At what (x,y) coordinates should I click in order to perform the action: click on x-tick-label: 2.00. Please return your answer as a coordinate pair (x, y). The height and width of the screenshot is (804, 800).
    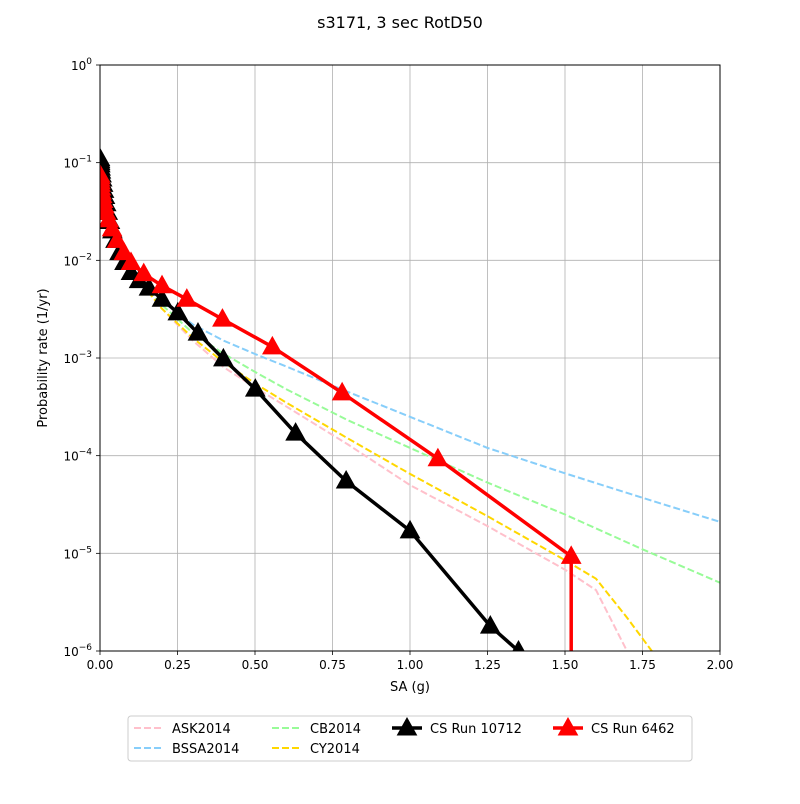
    Looking at the image, I should click on (720, 665).